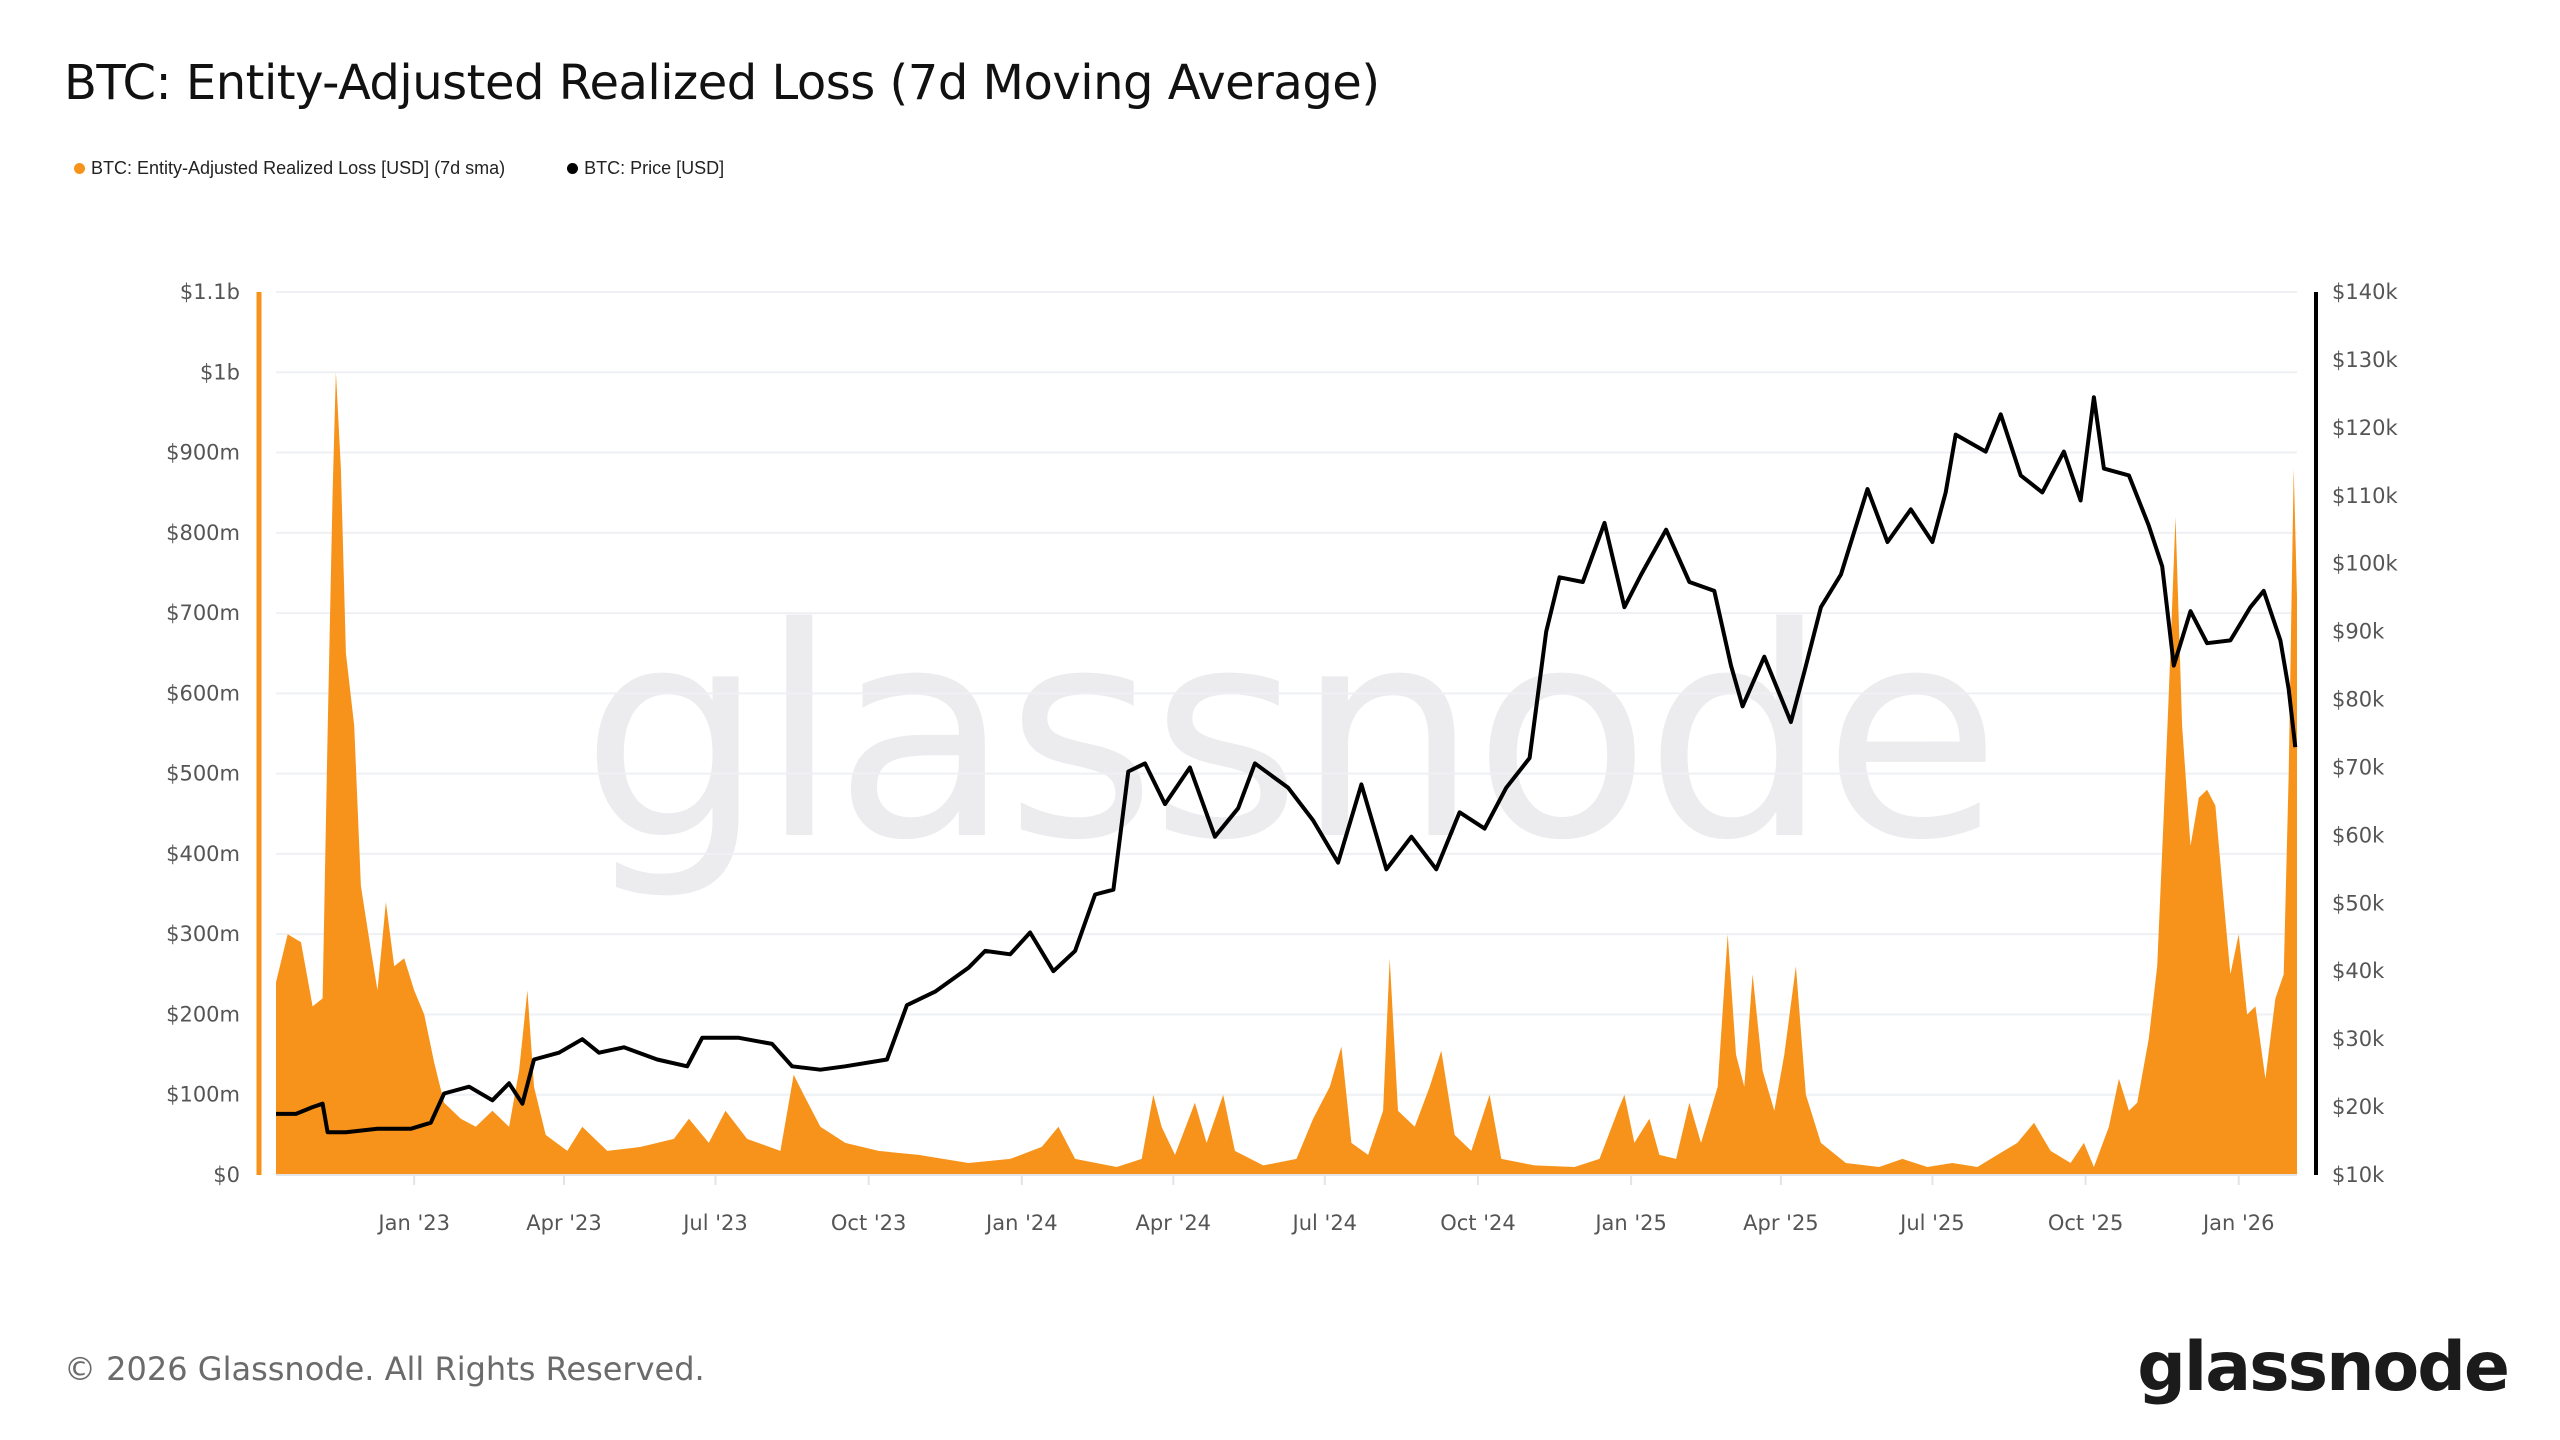 The height and width of the screenshot is (1440, 2560). Describe the element at coordinates (714, 1223) in the screenshot. I see `x-tick-label: Jul '23` at that location.